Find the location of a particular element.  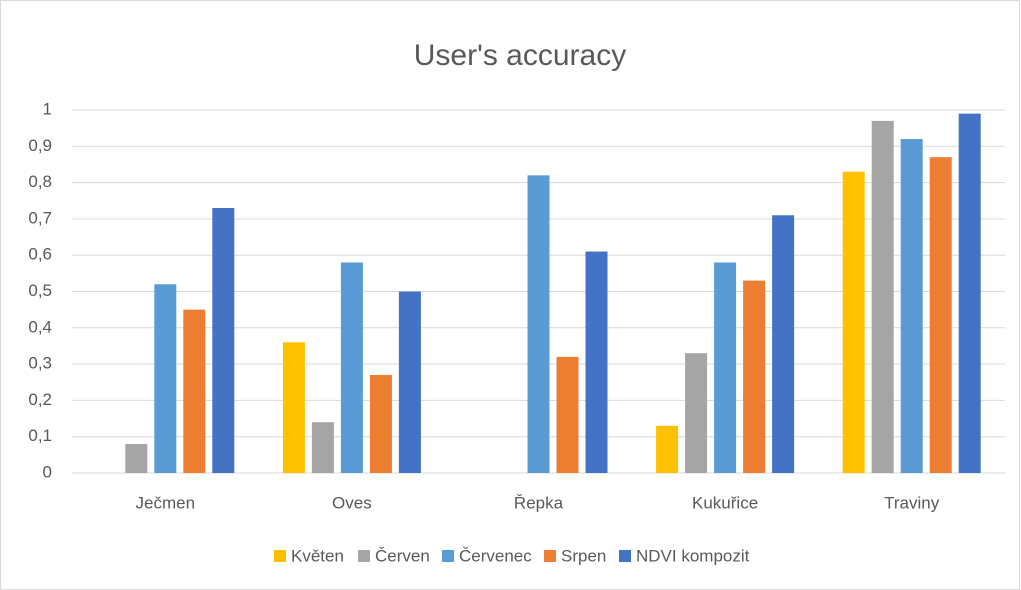

x-tick-label: Řepka is located at coordinates (539, 502).